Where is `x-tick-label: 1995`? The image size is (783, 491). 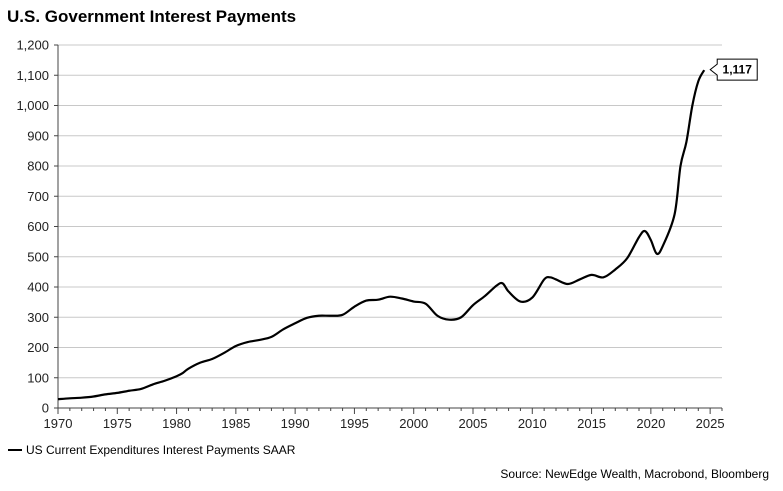 x-tick-label: 1995 is located at coordinates (354, 423).